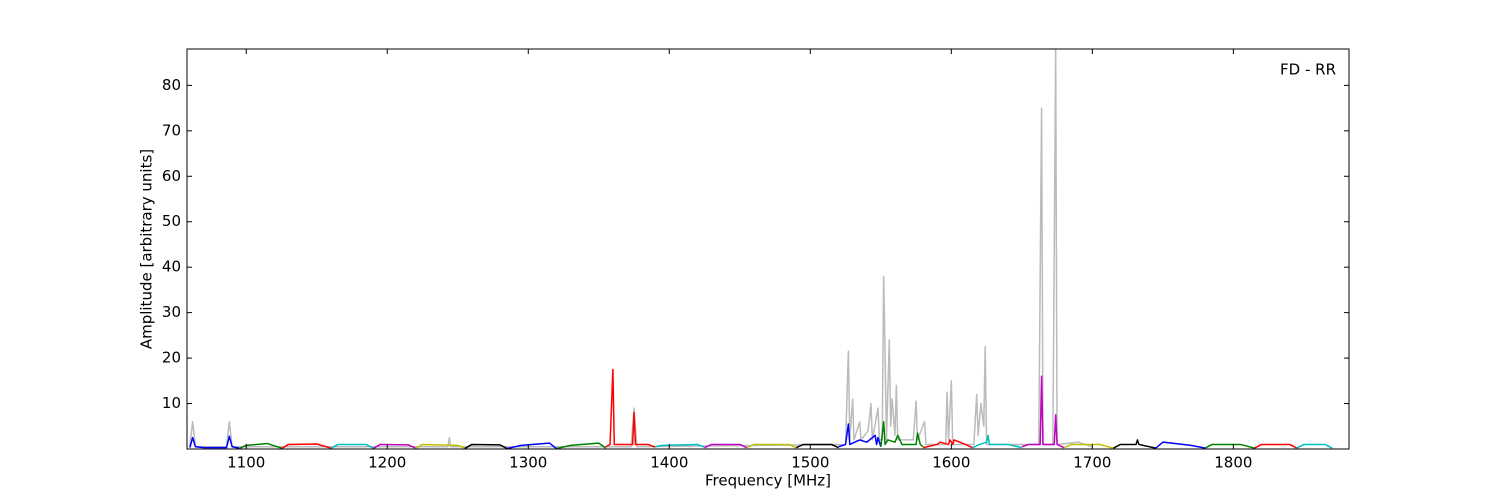 The height and width of the screenshot is (500, 1500). What do you see at coordinates (246, 463) in the screenshot?
I see `x-tick-label: 1100` at bounding box center [246, 463].